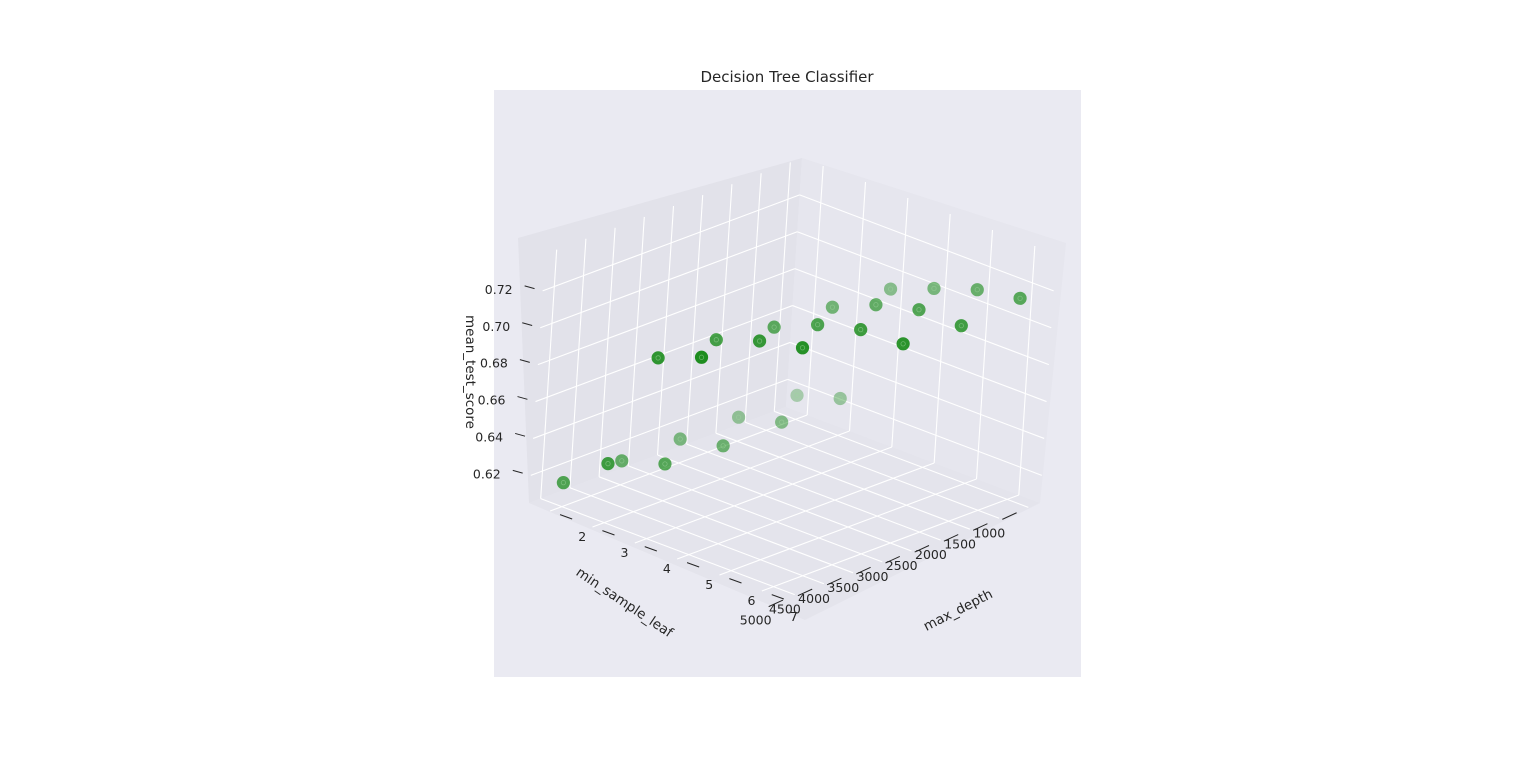 The image size is (1536, 762). I want to click on tick-label: 1000, so click(989, 532).